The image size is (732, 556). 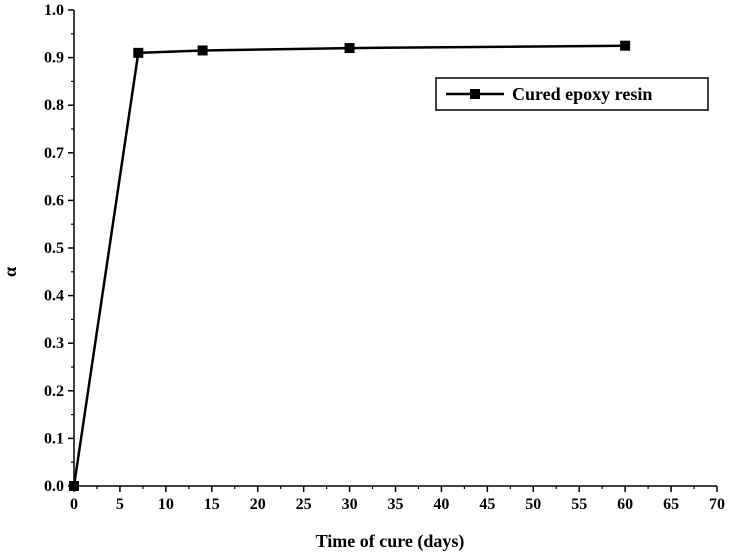 I want to click on x-tick-label: 0, so click(x=74, y=504).